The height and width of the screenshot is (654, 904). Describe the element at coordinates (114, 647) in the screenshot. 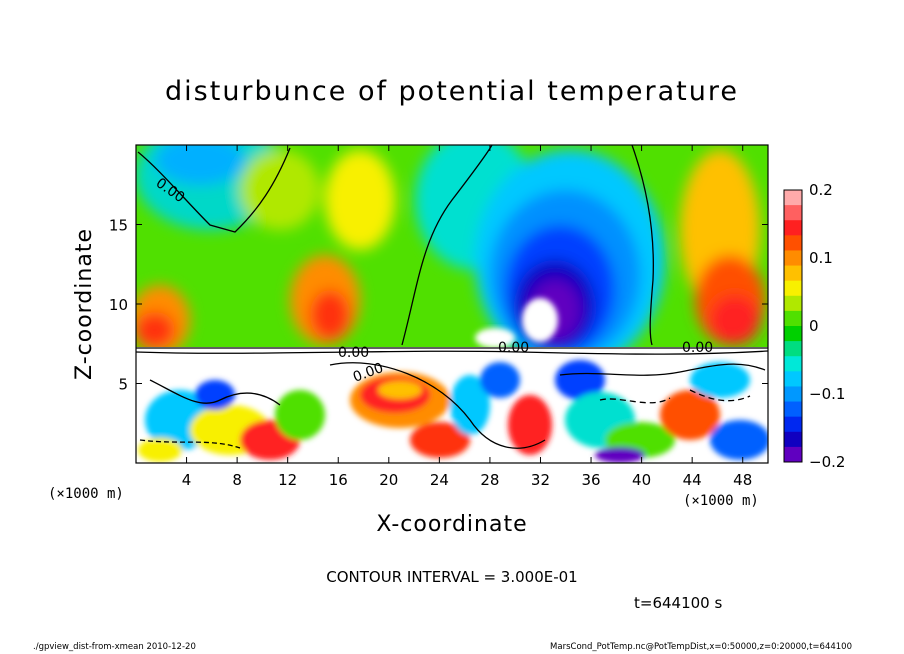

I see `footer-left: ./gpview_dist-from-xmean 2010-12-20` at that location.